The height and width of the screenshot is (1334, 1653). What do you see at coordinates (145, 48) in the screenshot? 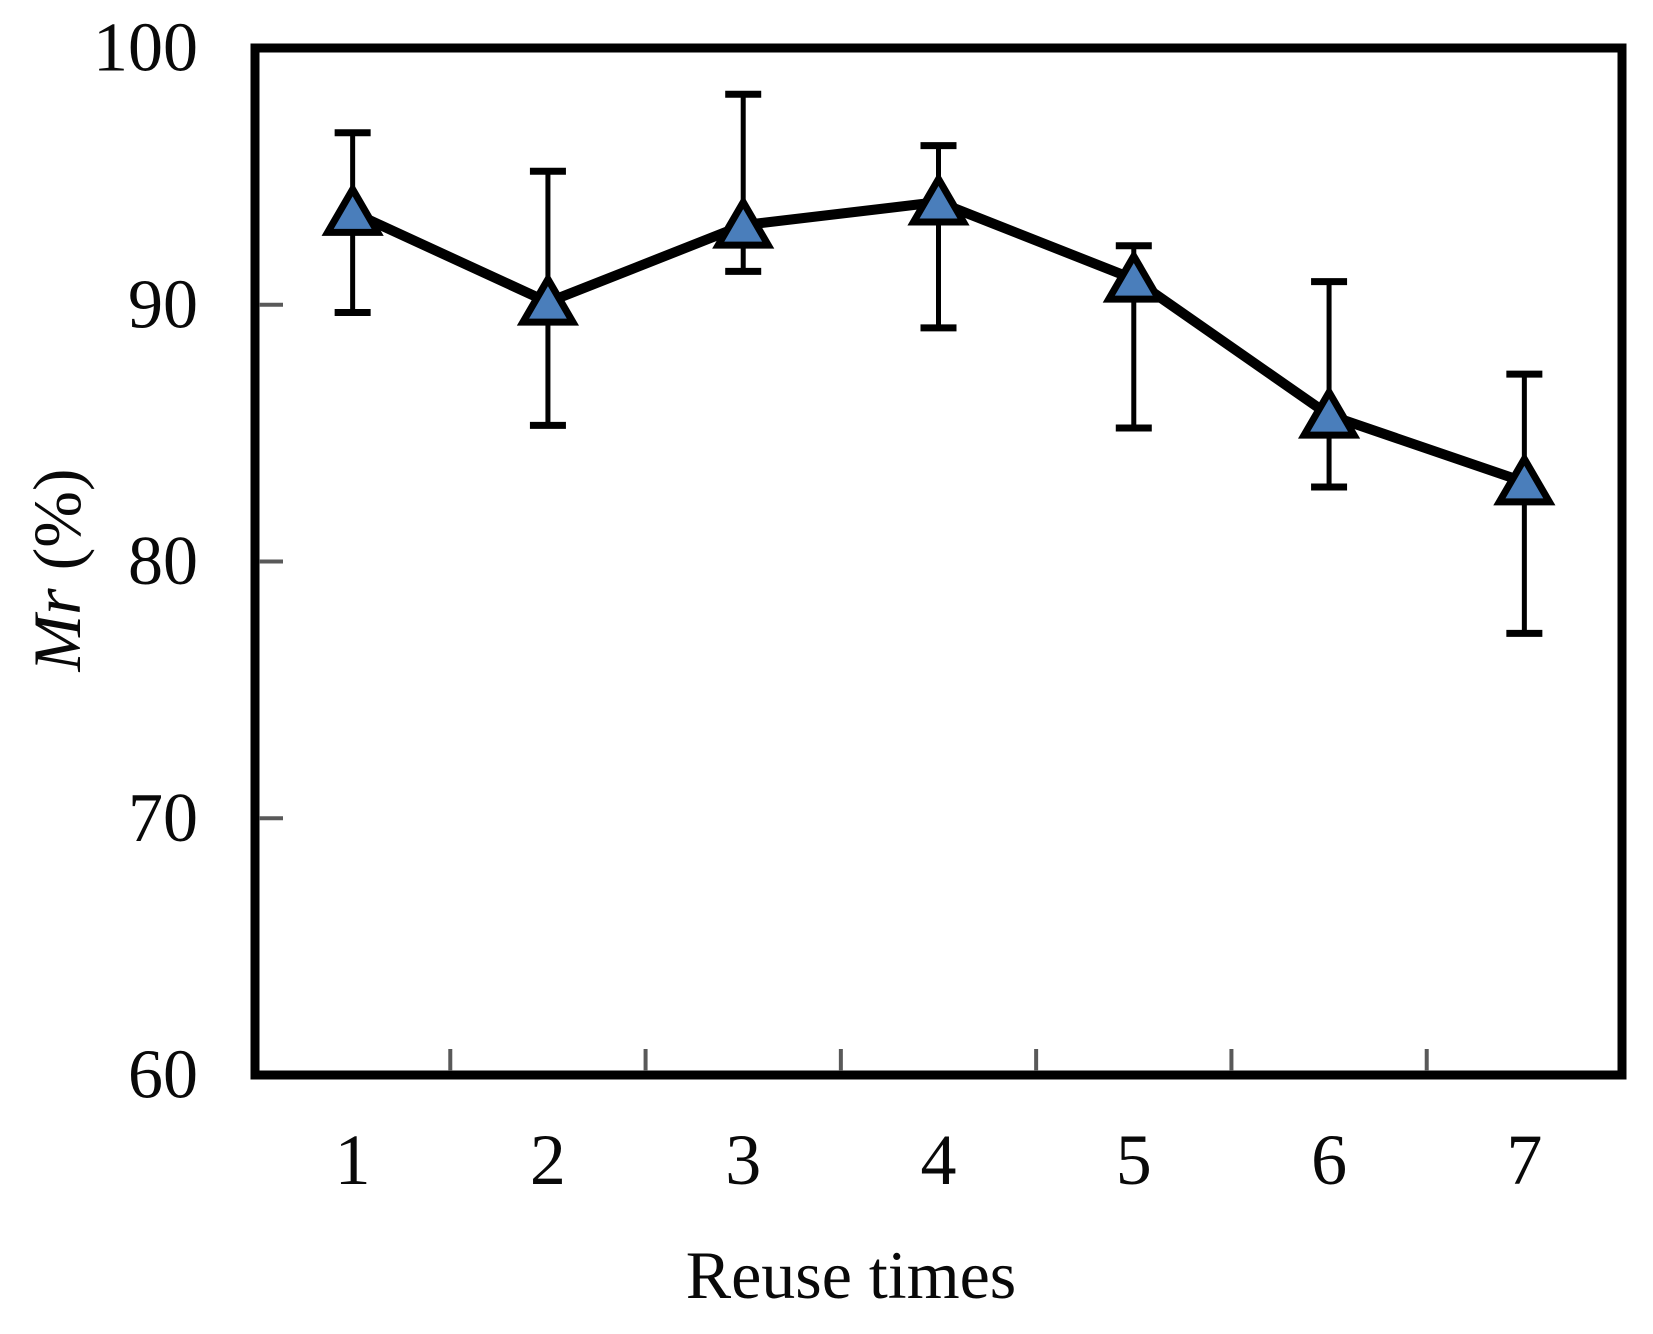
I see `y-tick-label: 100` at bounding box center [145, 48].